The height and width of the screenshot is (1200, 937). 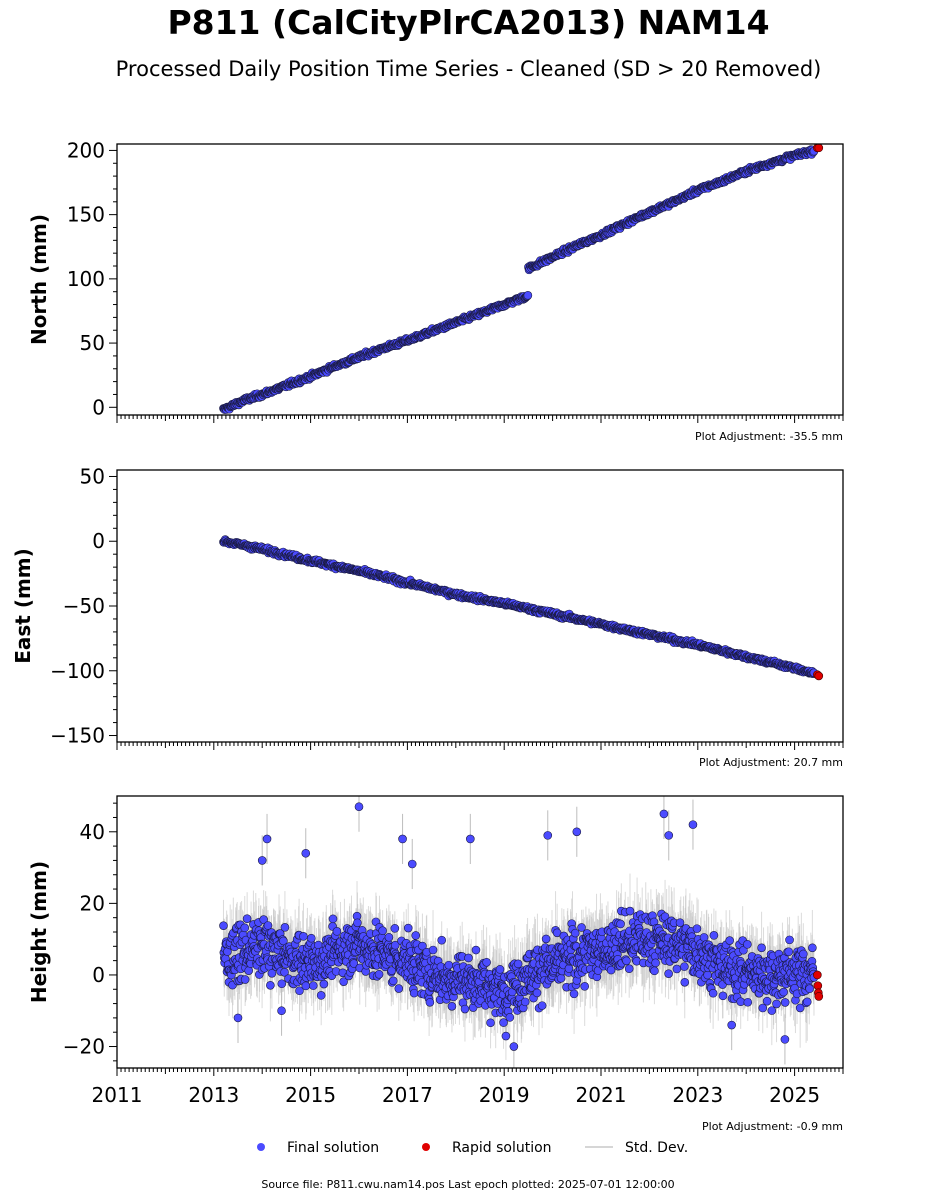 What do you see at coordinates (84, 606) in the screenshot?
I see `y-tick-label: −50` at bounding box center [84, 606].